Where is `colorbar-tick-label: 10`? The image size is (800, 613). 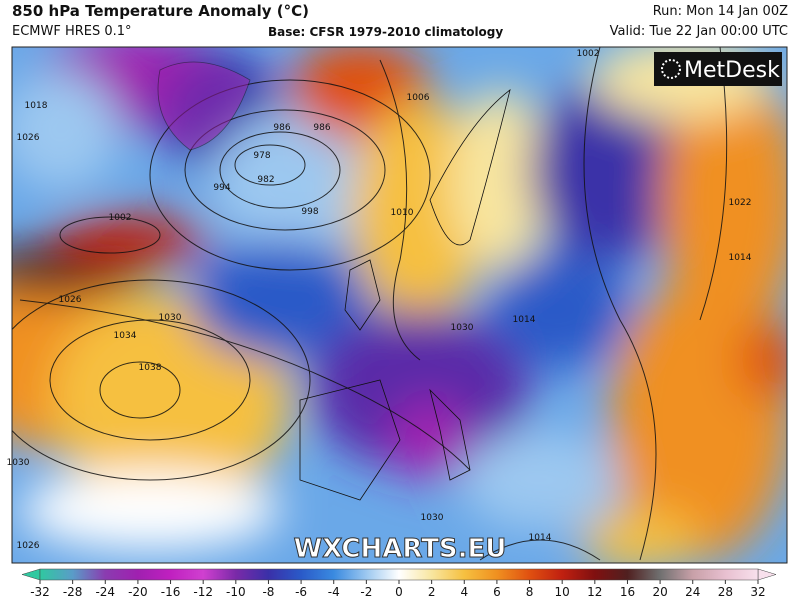
colorbar-tick-label: 10 is located at coordinates (562, 592).